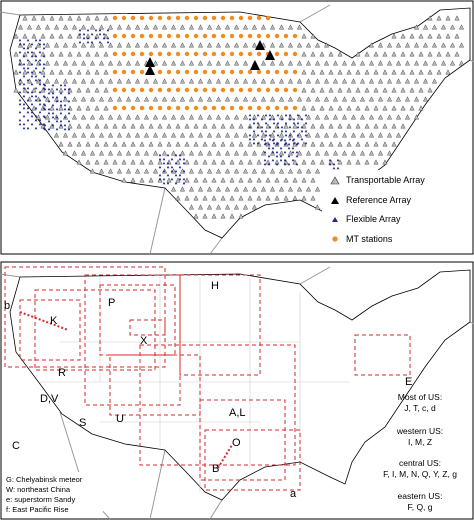  What do you see at coordinates (419, 507) in the screenshot?
I see `note-items: F, Q, g` at bounding box center [419, 507].